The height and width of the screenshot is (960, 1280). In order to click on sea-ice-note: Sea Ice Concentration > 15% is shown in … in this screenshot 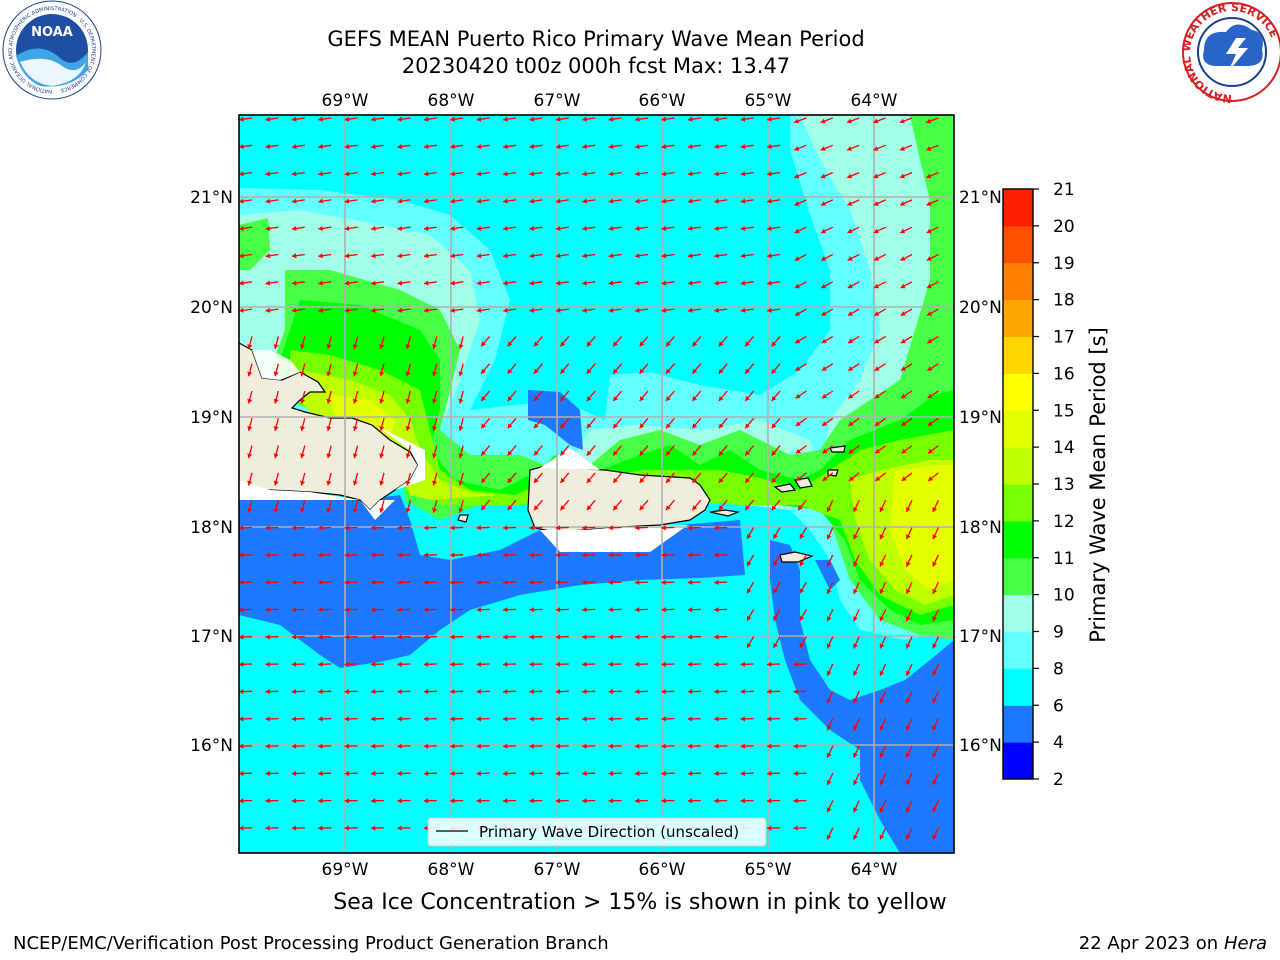, I will do `click(640, 902)`.